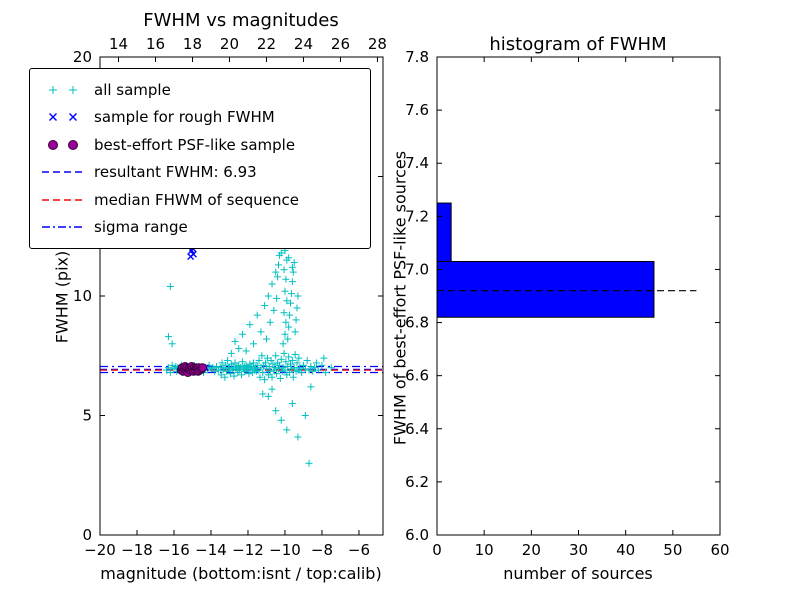 The height and width of the screenshot is (600, 800). Describe the element at coordinates (377, 44) in the screenshot. I see `svg-text: 28` at that location.